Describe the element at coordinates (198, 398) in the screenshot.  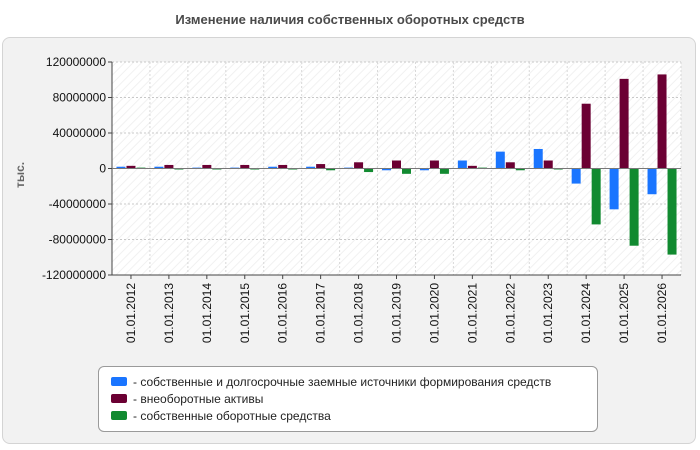
I see `legend-label: - внеоборотные активы` at that location.